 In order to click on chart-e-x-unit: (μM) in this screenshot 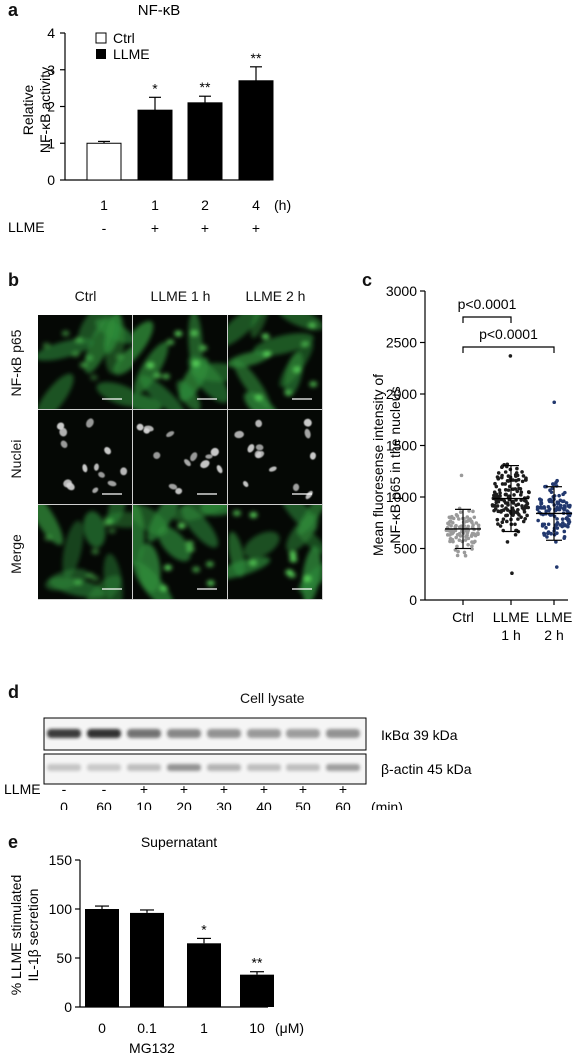, I will do `click(289, 1028)`.